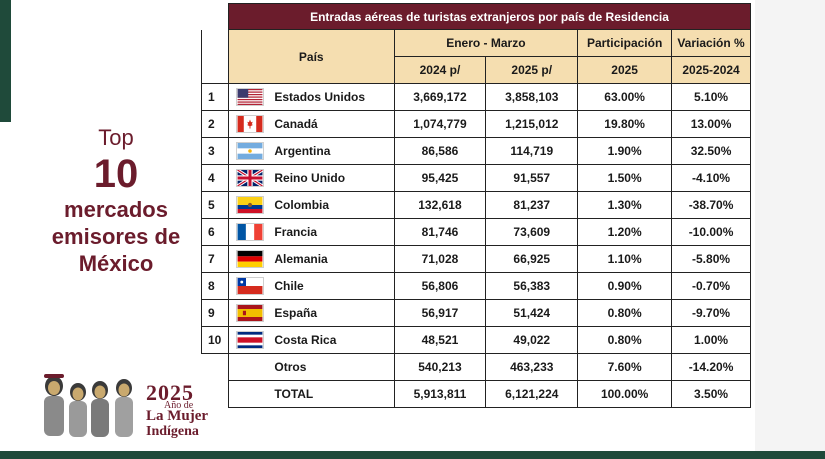 The height and width of the screenshot is (459, 825). Describe the element at coordinates (249, 232) in the screenshot. I see `flag-france-icon` at that location.